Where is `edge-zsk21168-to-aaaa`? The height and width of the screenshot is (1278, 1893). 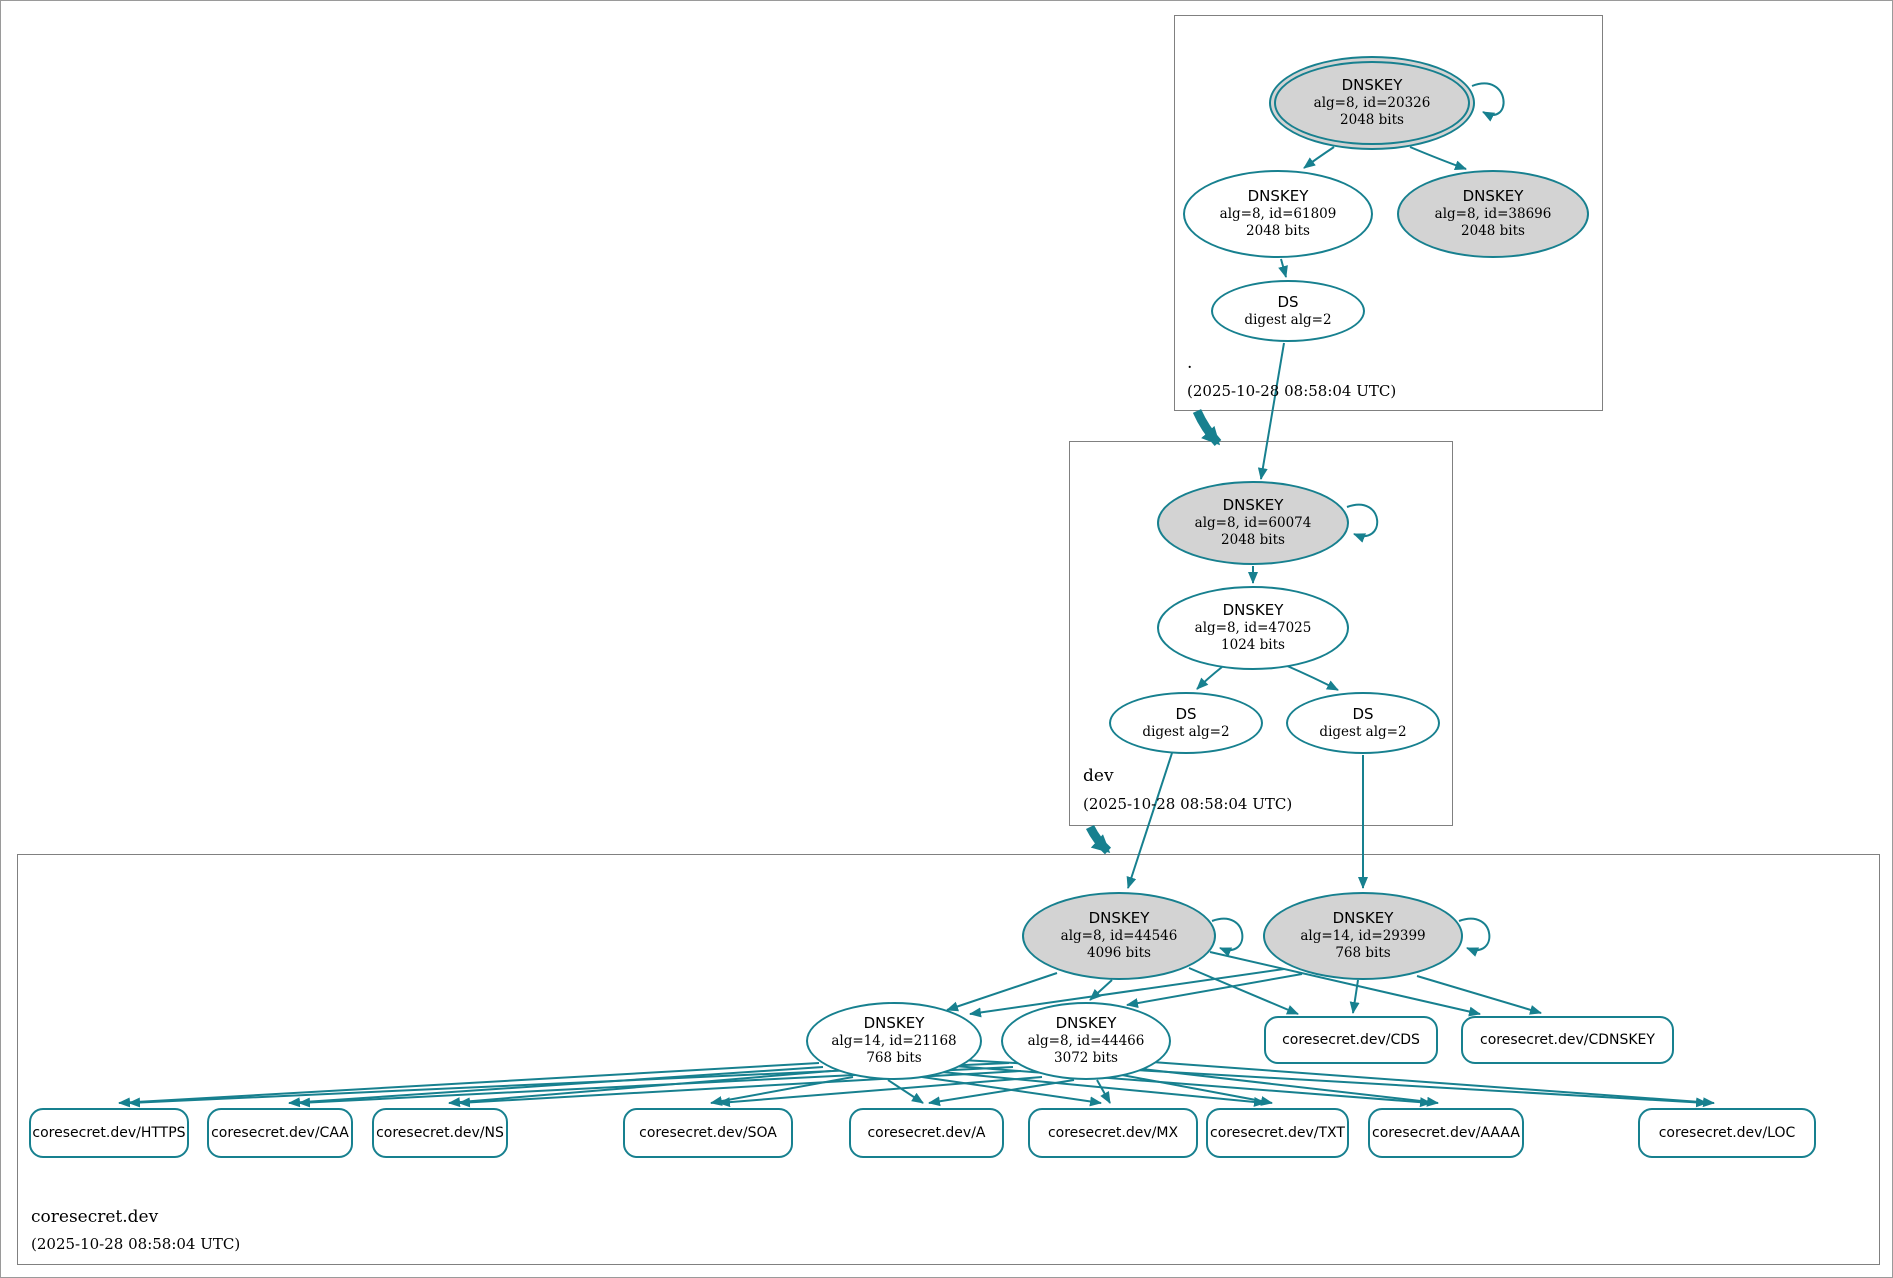
edge-zsk21168-to-aaaa is located at coordinates (1192, 1086).